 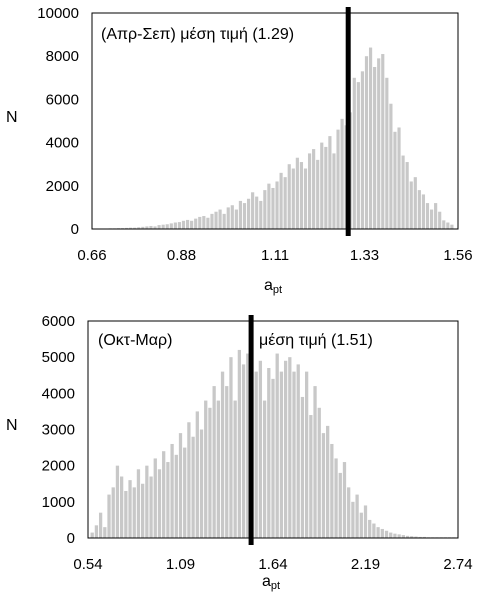 I want to click on x-tick-label: 1.33, so click(x=364, y=255).